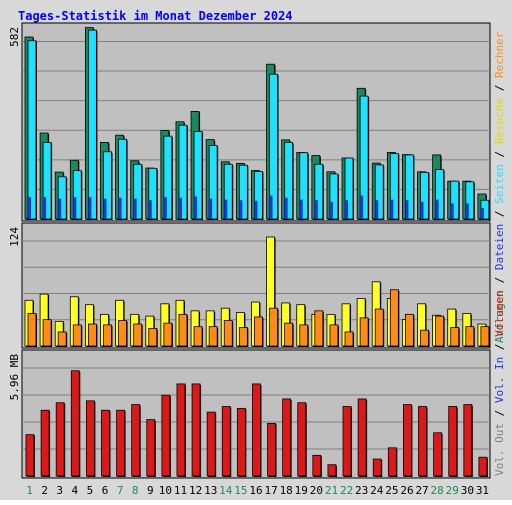 The width and height of the screenshot is (512, 505). What do you see at coordinates (120, 490) in the screenshot?
I see `day-label-7: 7` at bounding box center [120, 490].